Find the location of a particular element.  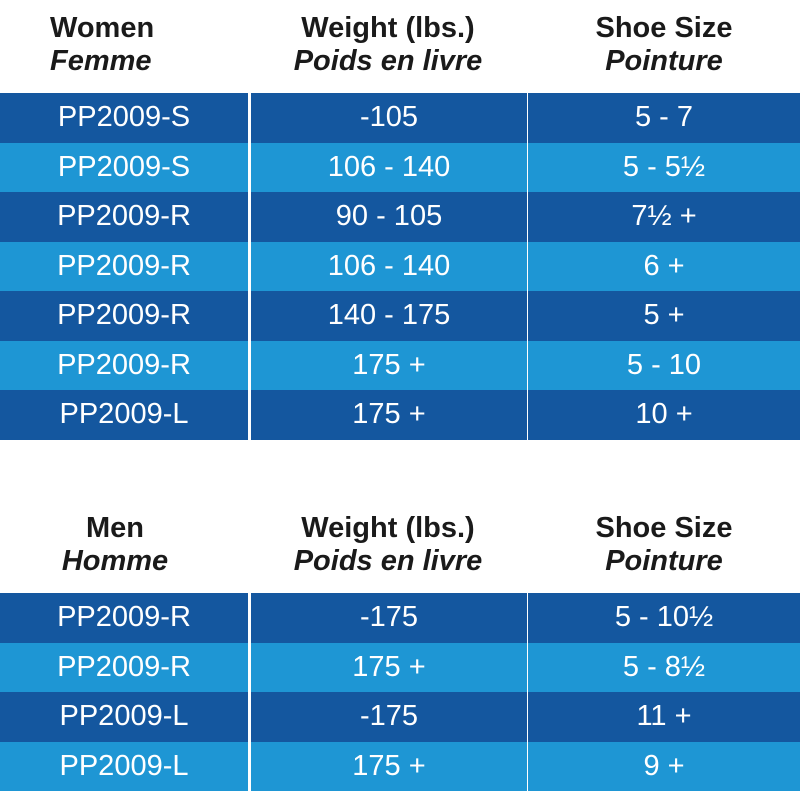

table-row: PP2009-R -175 5 - 10½ is located at coordinates (400, 618).